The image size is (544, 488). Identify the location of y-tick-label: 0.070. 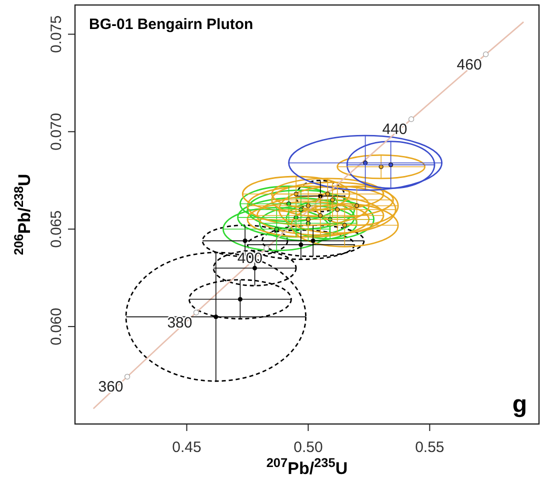
(56, 131).